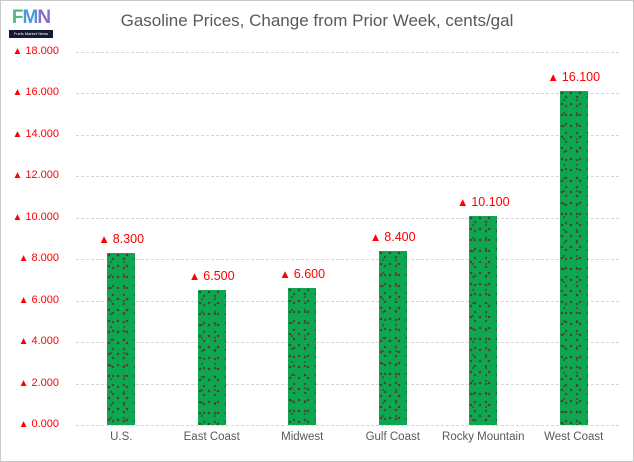  I want to click on x-axis-category-label: East Coast, so click(211, 437).